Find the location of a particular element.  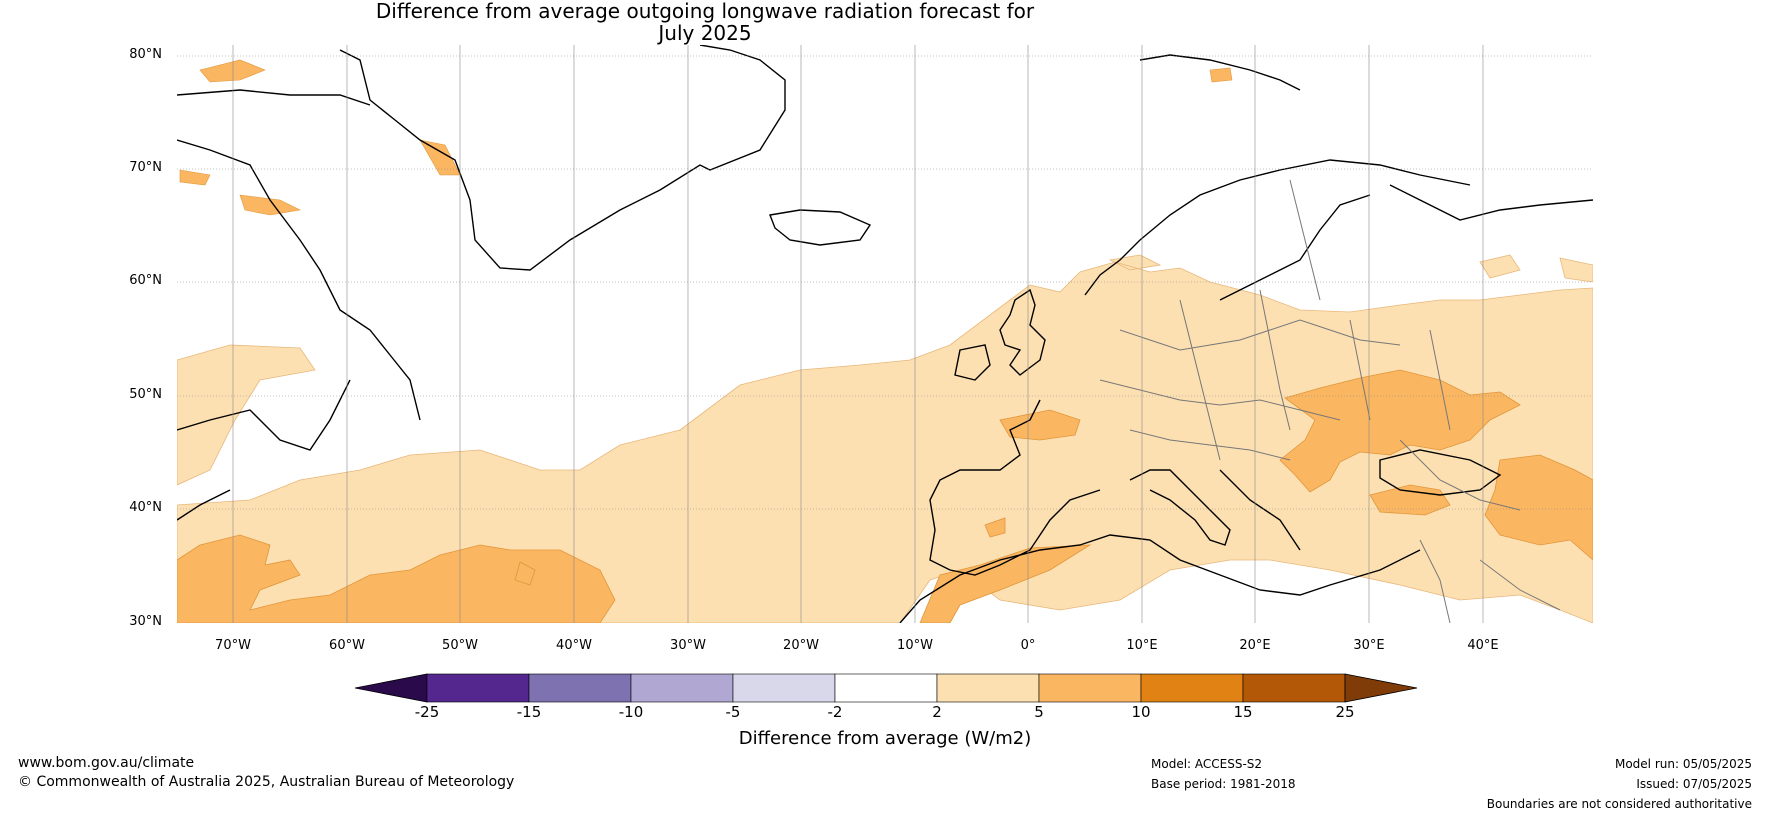

colorbar-tick: 10 is located at coordinates (1141, 712).